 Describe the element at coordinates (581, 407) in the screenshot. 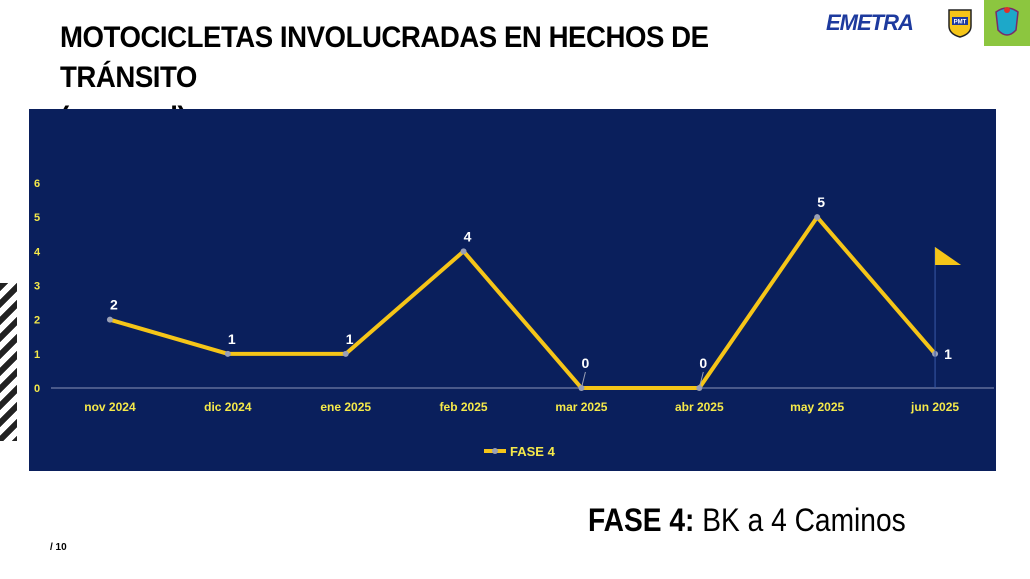

I see `x-tick-label: mar 2025` at that location.